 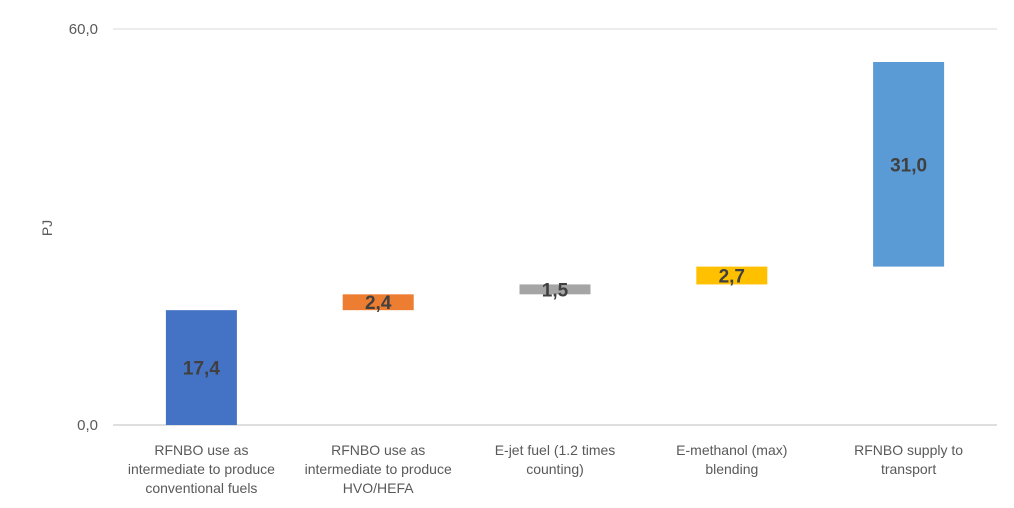 I want to click on data-label: 17,4, so click(x=201, y=369).